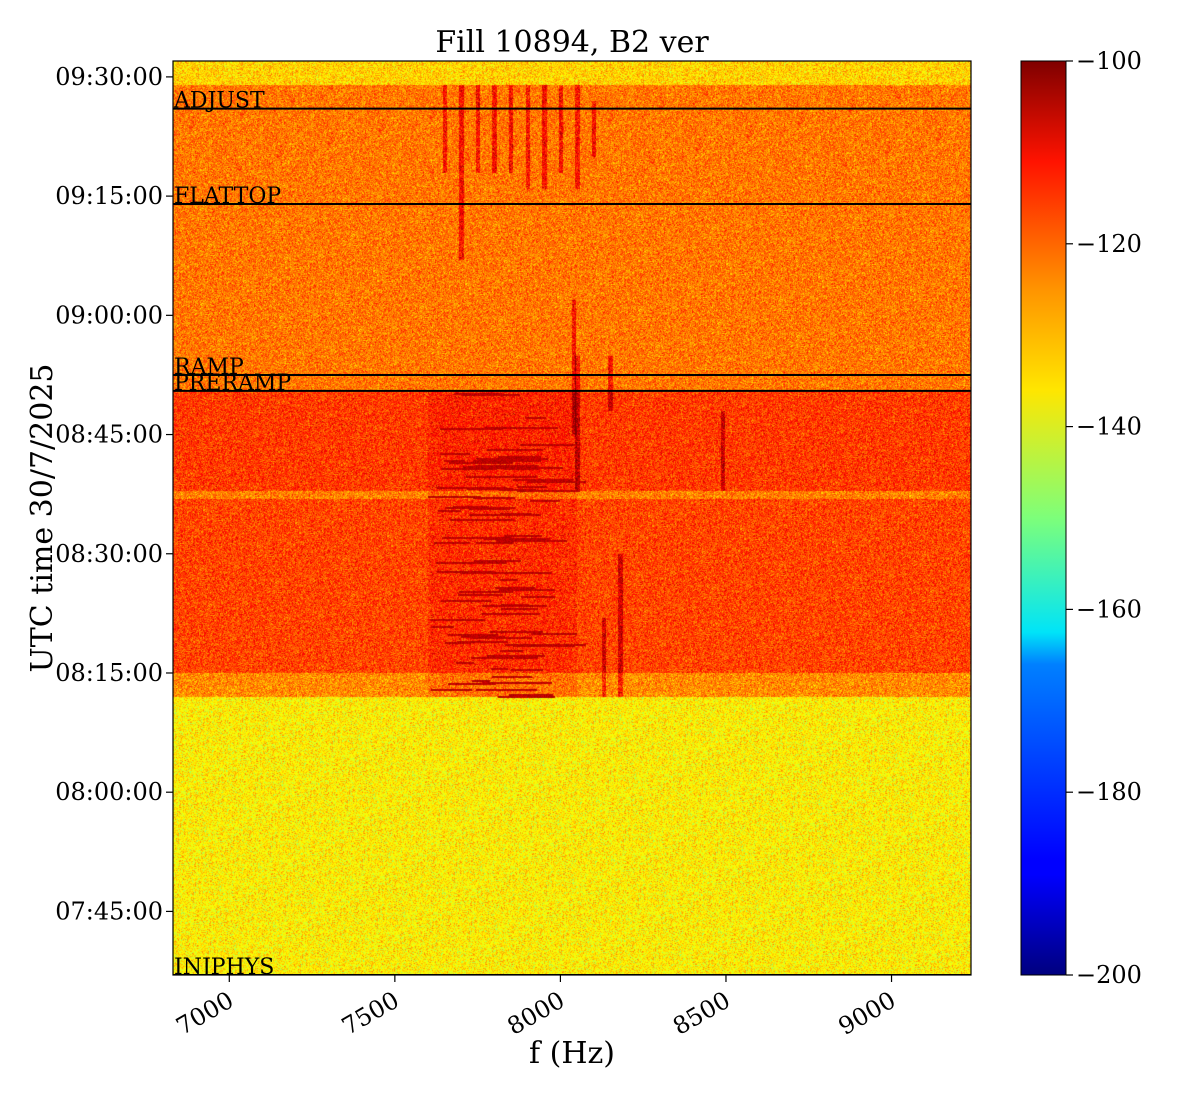 This screenshot has width=1200, height=1100. I want to click on y-axis-label: UTC time 30/7/2025, so click(42, 518).